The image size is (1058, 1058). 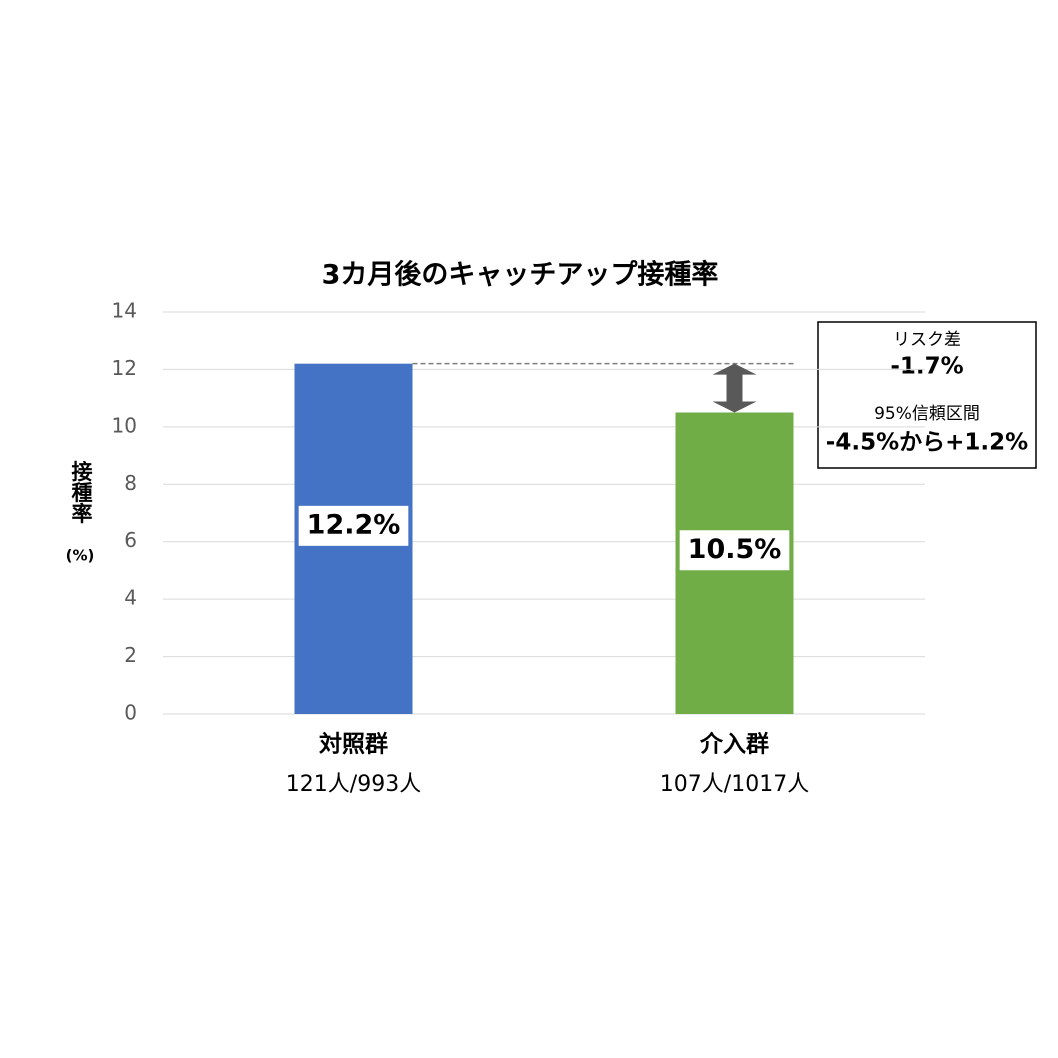 I want to click on y-axis-label: 接種率, so click(x=81, y=493).